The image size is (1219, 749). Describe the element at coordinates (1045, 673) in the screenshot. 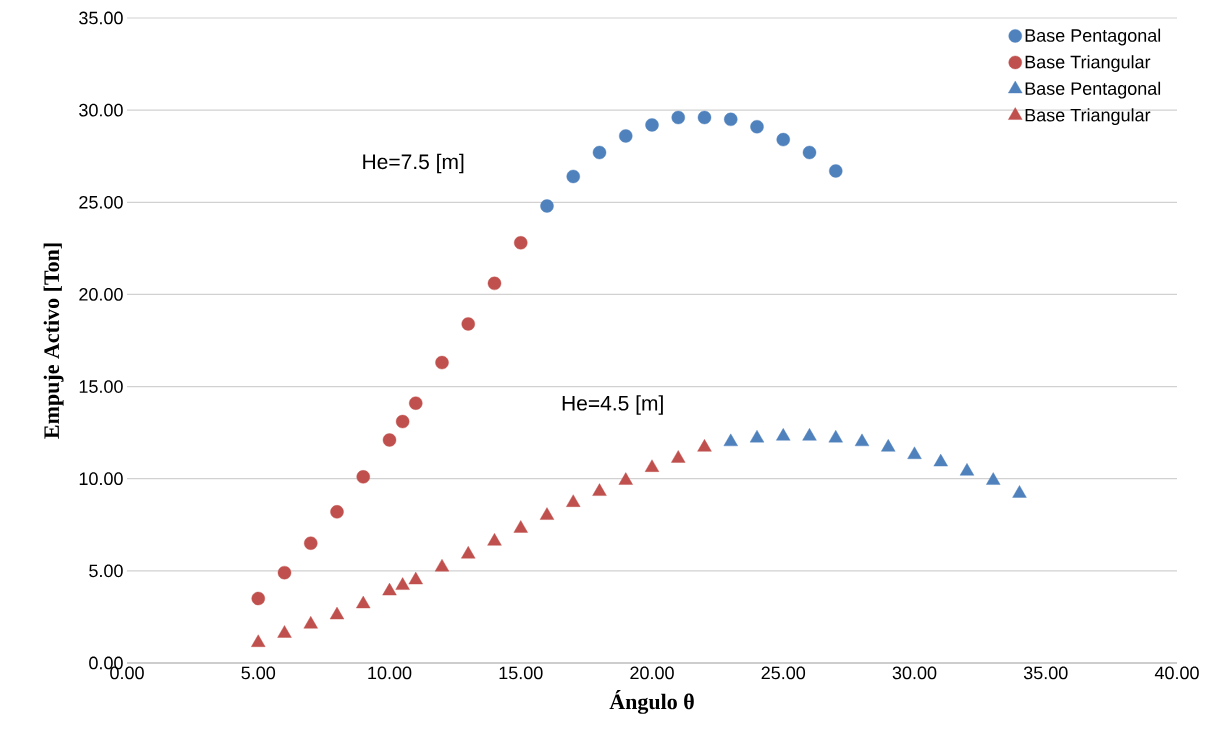

I see `x-tick-label: 35.00` at that location.